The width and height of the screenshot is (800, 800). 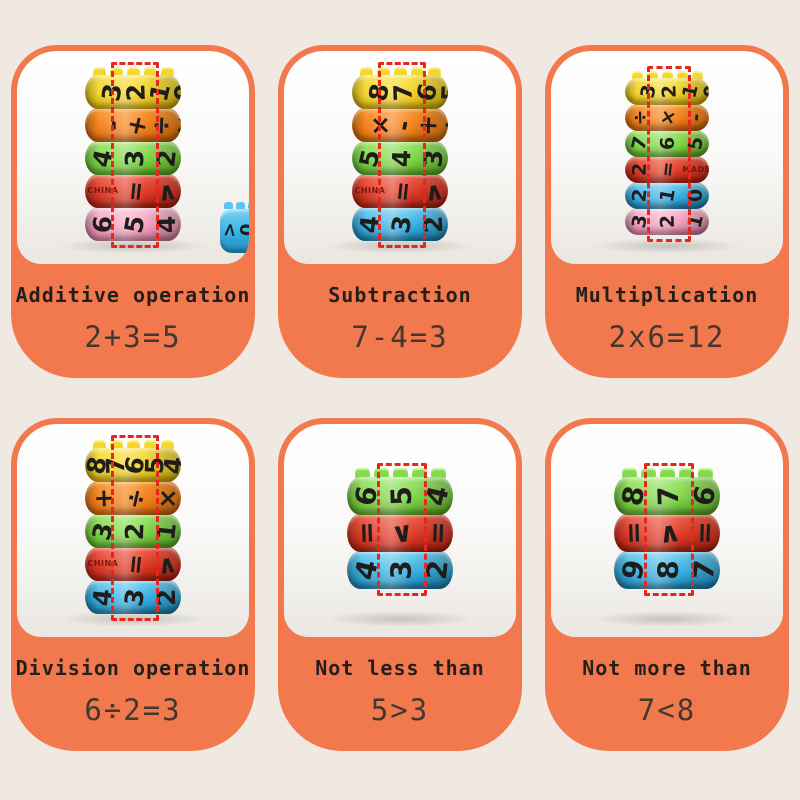 I want to click on ring-symbol: ÷, so click(x=441, y=125).